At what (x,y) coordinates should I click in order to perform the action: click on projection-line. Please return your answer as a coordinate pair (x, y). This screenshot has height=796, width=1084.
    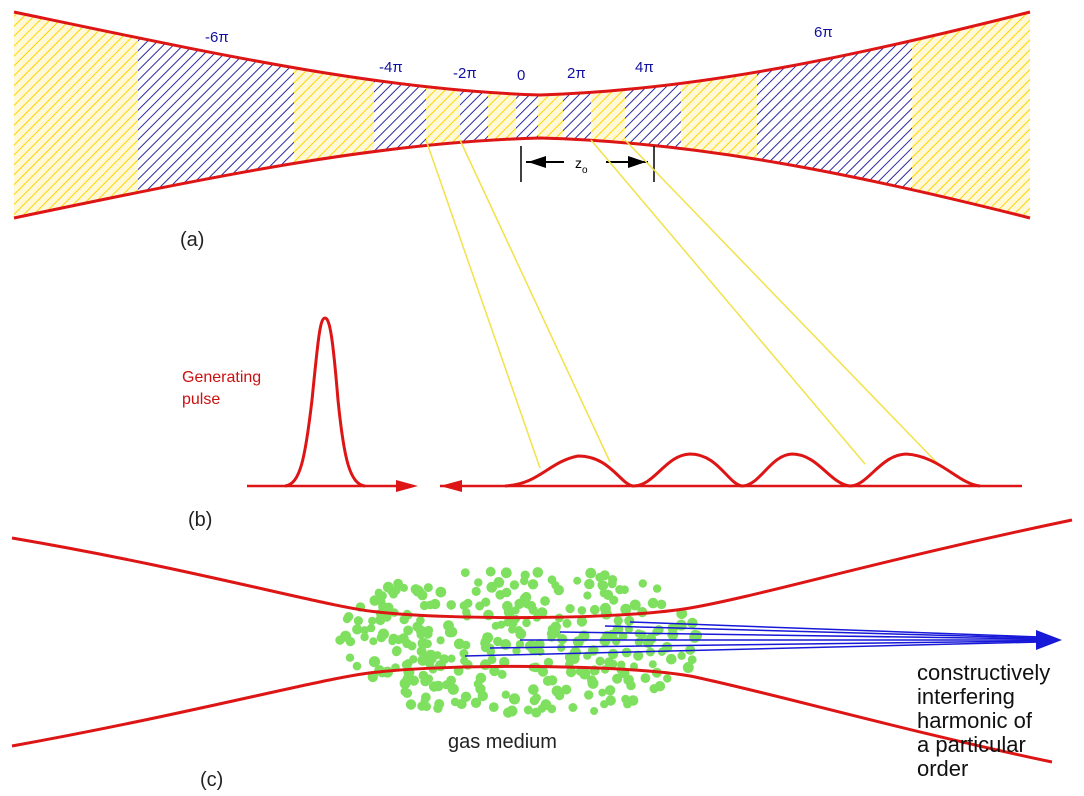
    Looking at the image, I should click on (782, 303).